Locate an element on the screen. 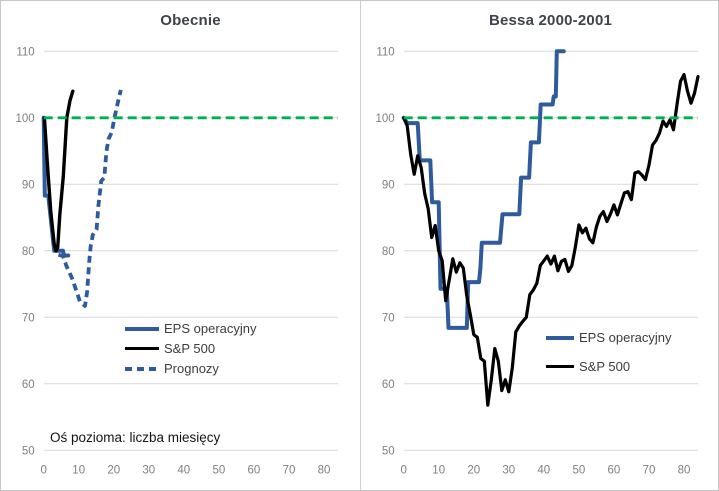 The width and height of the screenshot is (719, 491). chart-title-bessa: Bessa 2000-2001 is located at coordinates (550, 20).